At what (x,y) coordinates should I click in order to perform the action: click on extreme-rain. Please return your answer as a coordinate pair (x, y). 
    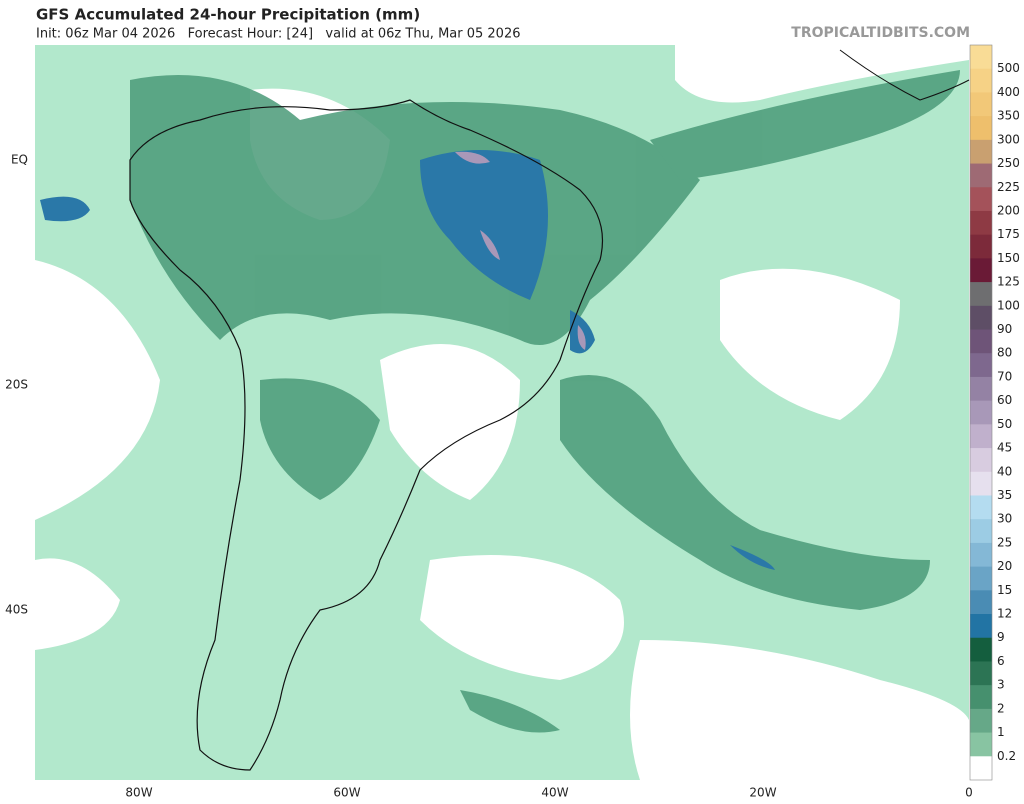
    Looking at the image, I should click on (520, 250).